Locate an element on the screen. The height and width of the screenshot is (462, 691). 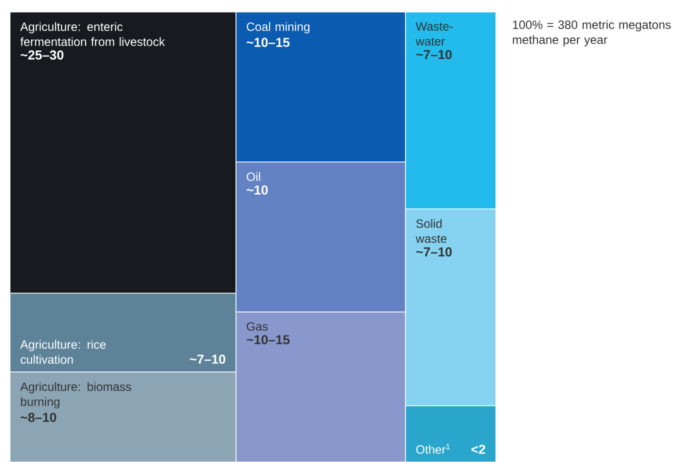
category-label: Solid waste is located at coordinates (431, 230).